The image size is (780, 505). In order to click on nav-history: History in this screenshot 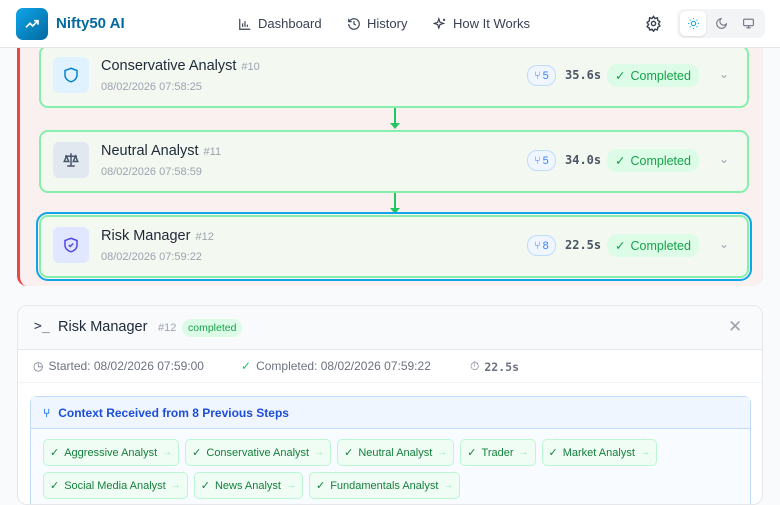, I will do `click(377, 23)`.